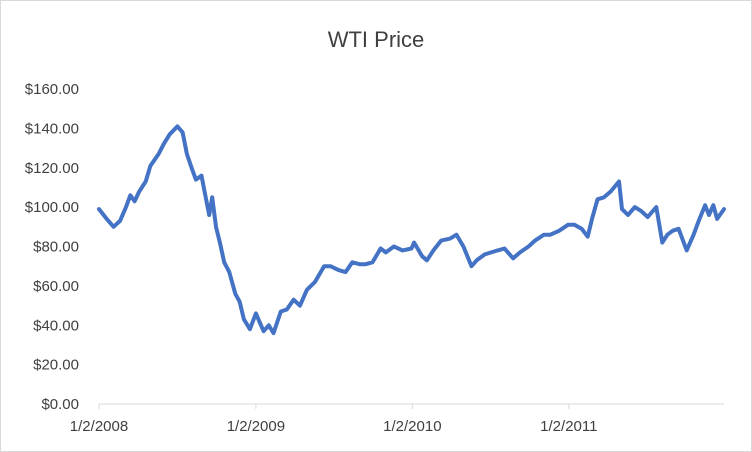 Image resolution: width=752 pixels, height=452 pixels. What do you see at coordinates (256, 426) in the screenshot?
I see `x-tick-label: 1/2/2009` at bounding box center [256, 426].